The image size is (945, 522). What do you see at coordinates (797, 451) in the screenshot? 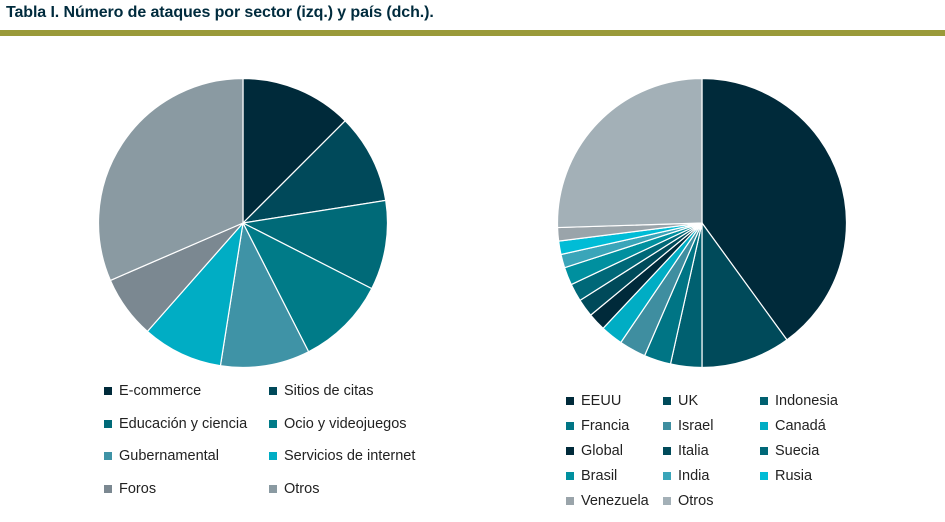
I see `legend-label: Suecia` at bounding box center [797, 451].